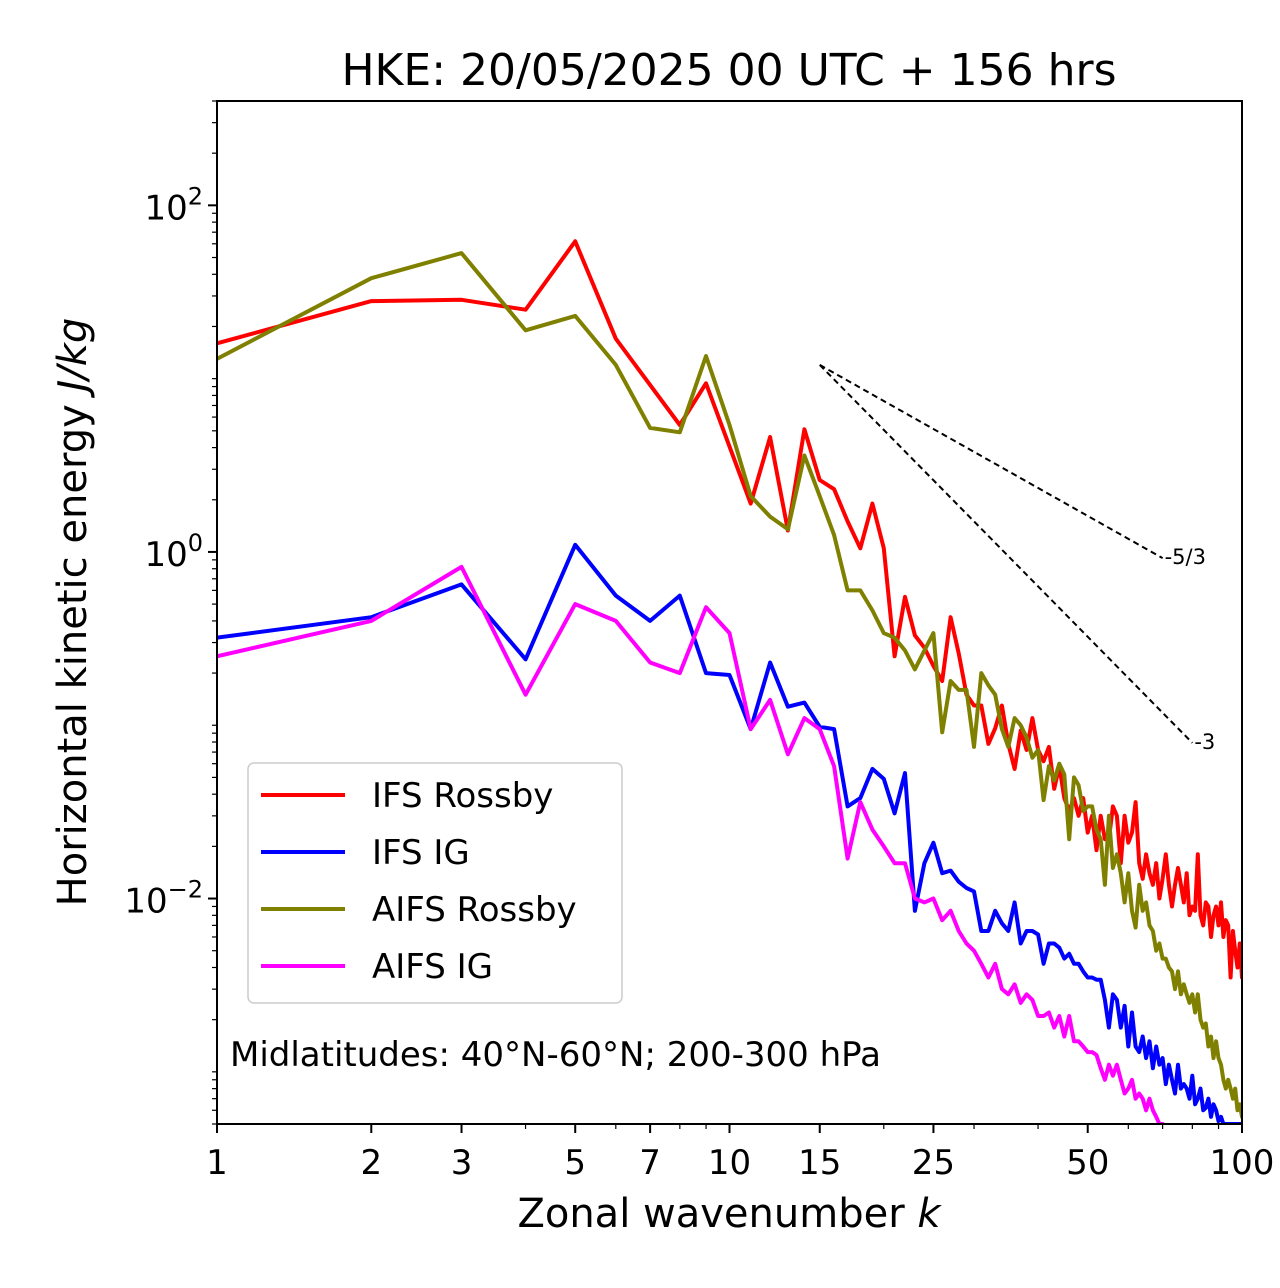 Image resolution: width=1280 pixels, height=1288 pixels. Describe the element at coordinates (217, 1163) in the screenshot. I see `x-tick-label: 1` at that location.